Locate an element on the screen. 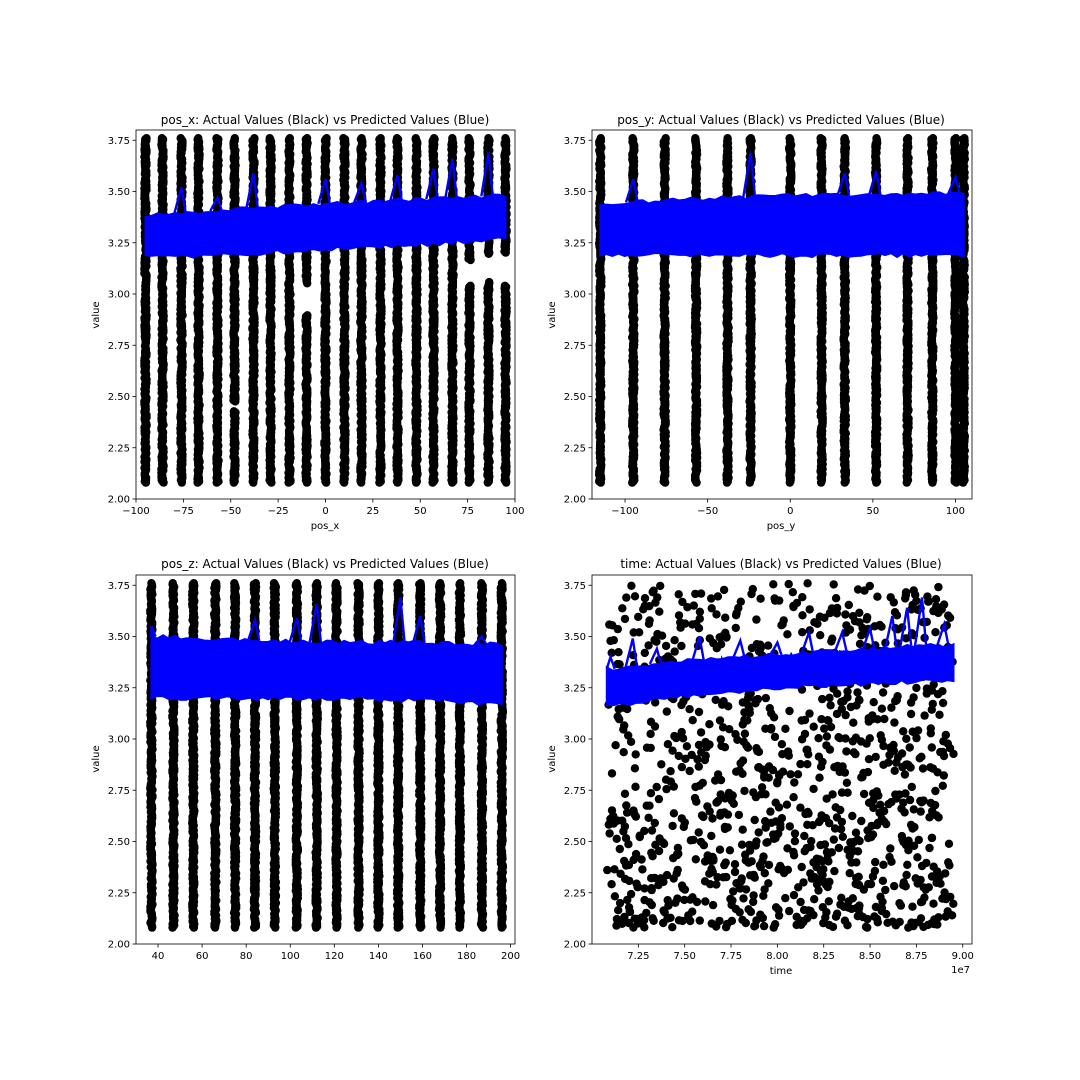  plot-area is located at coordinates (325, 310).